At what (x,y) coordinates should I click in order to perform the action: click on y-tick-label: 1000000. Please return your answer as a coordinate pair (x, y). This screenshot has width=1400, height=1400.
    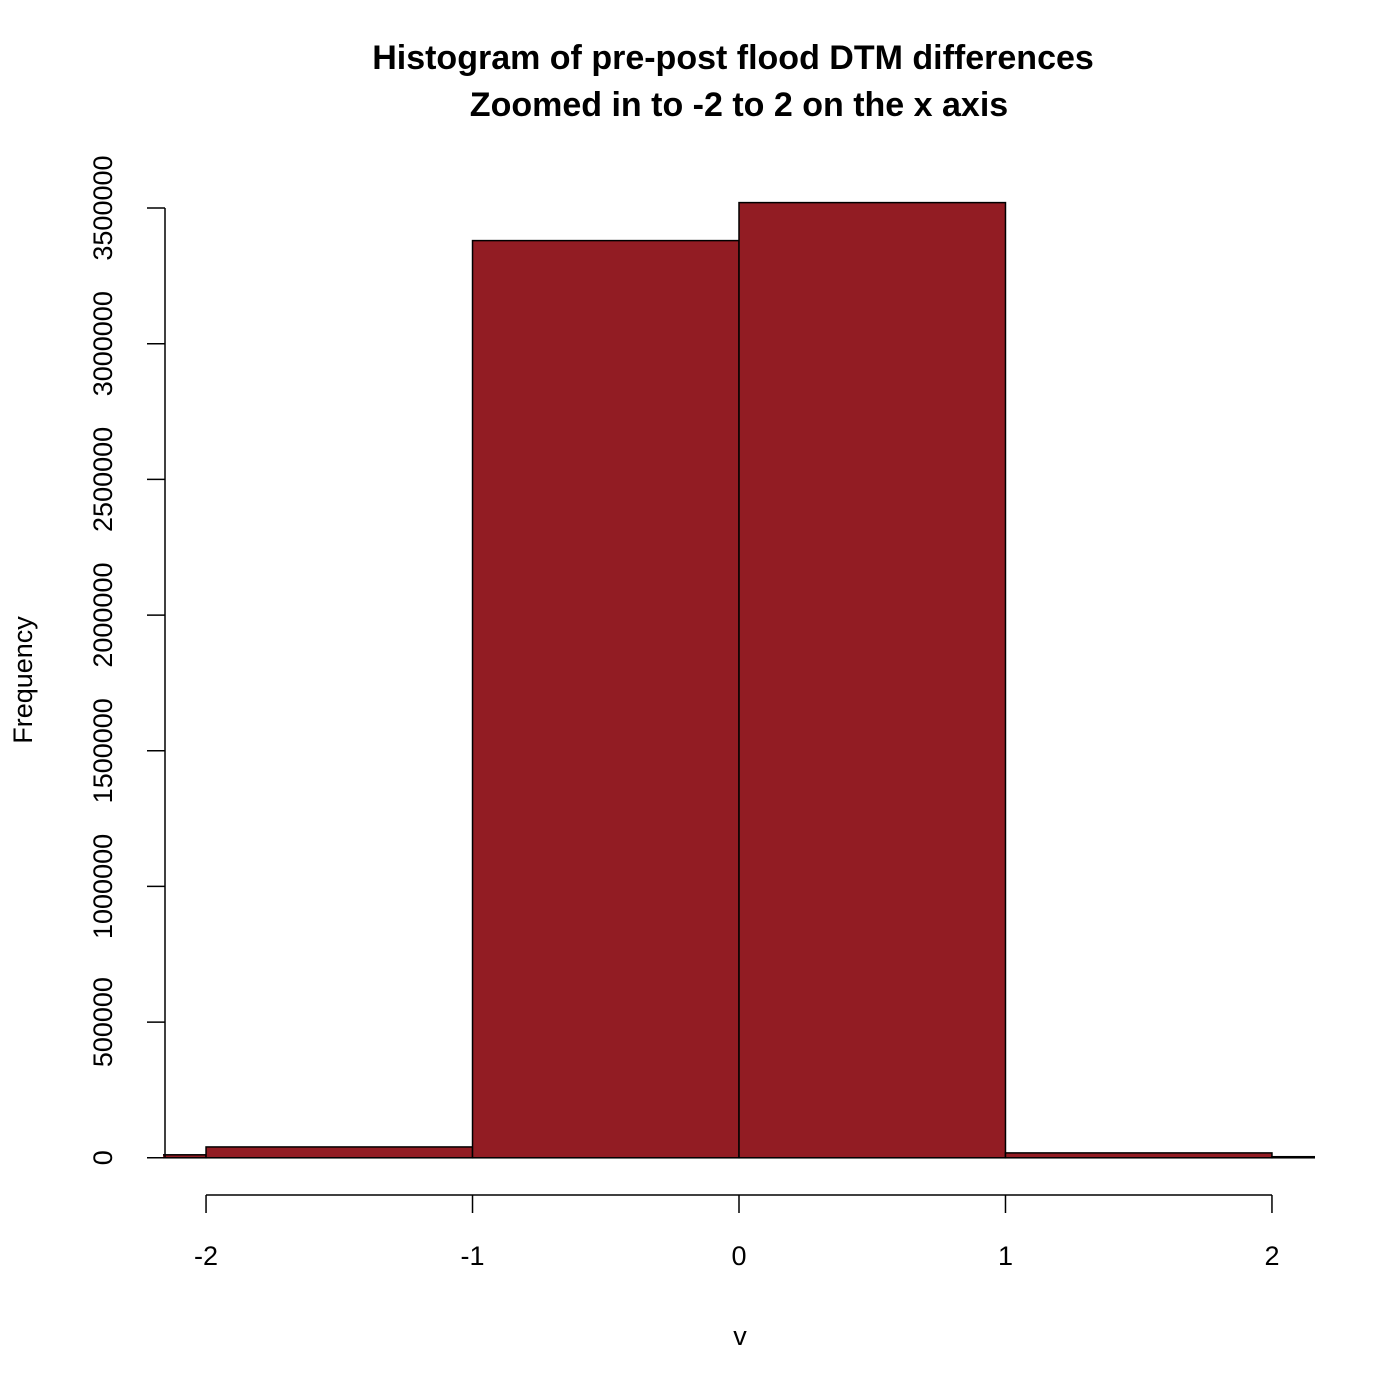
    Looking at the image, I should click on (103, 886).